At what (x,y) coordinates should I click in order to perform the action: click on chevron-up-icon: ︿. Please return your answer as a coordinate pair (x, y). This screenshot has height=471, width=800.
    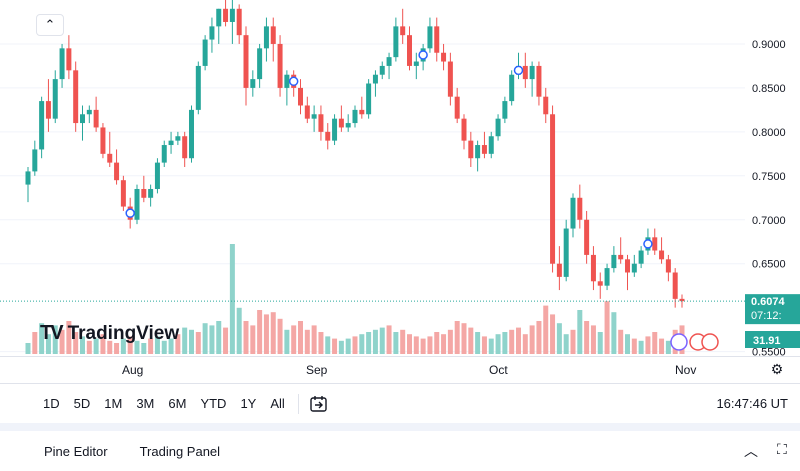
    Looking at the image, I should click on (751, 451).